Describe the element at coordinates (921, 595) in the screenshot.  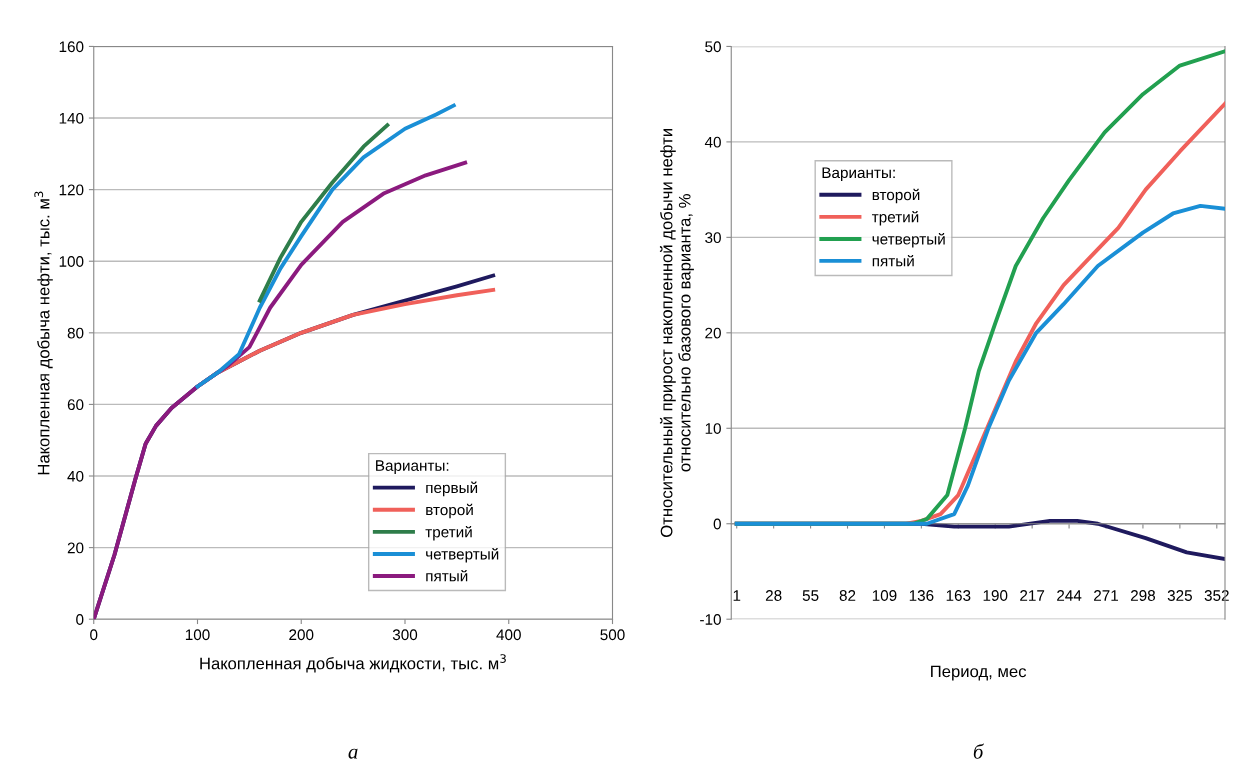
I see `x-tick-label: 136` at that location.